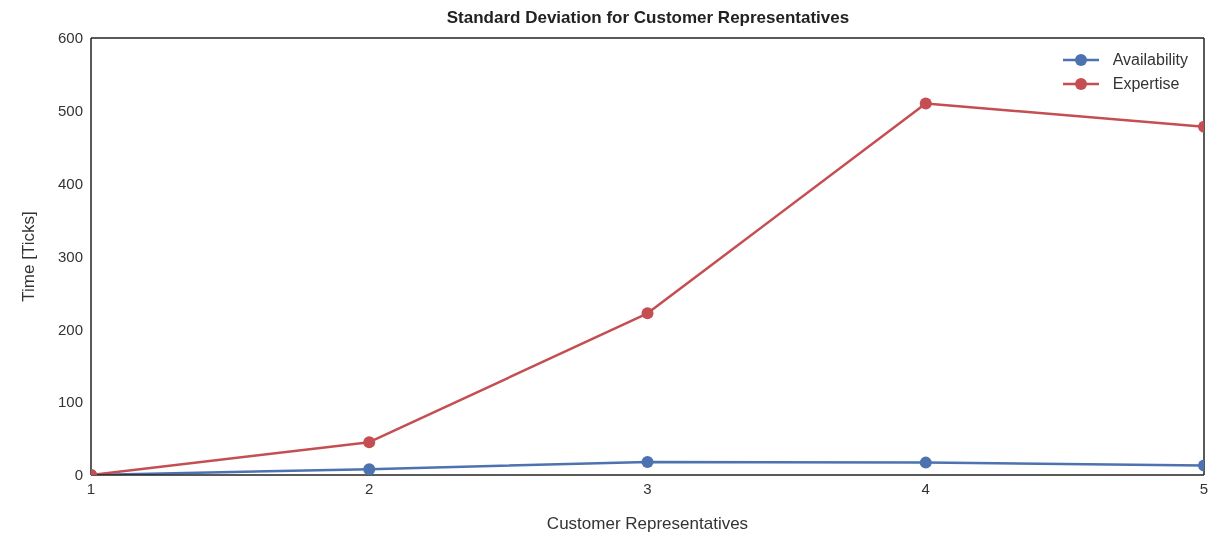  Describe the element at coordinates (369, 488) in the screenshot. I see `x-tick-label: 2` at that location.